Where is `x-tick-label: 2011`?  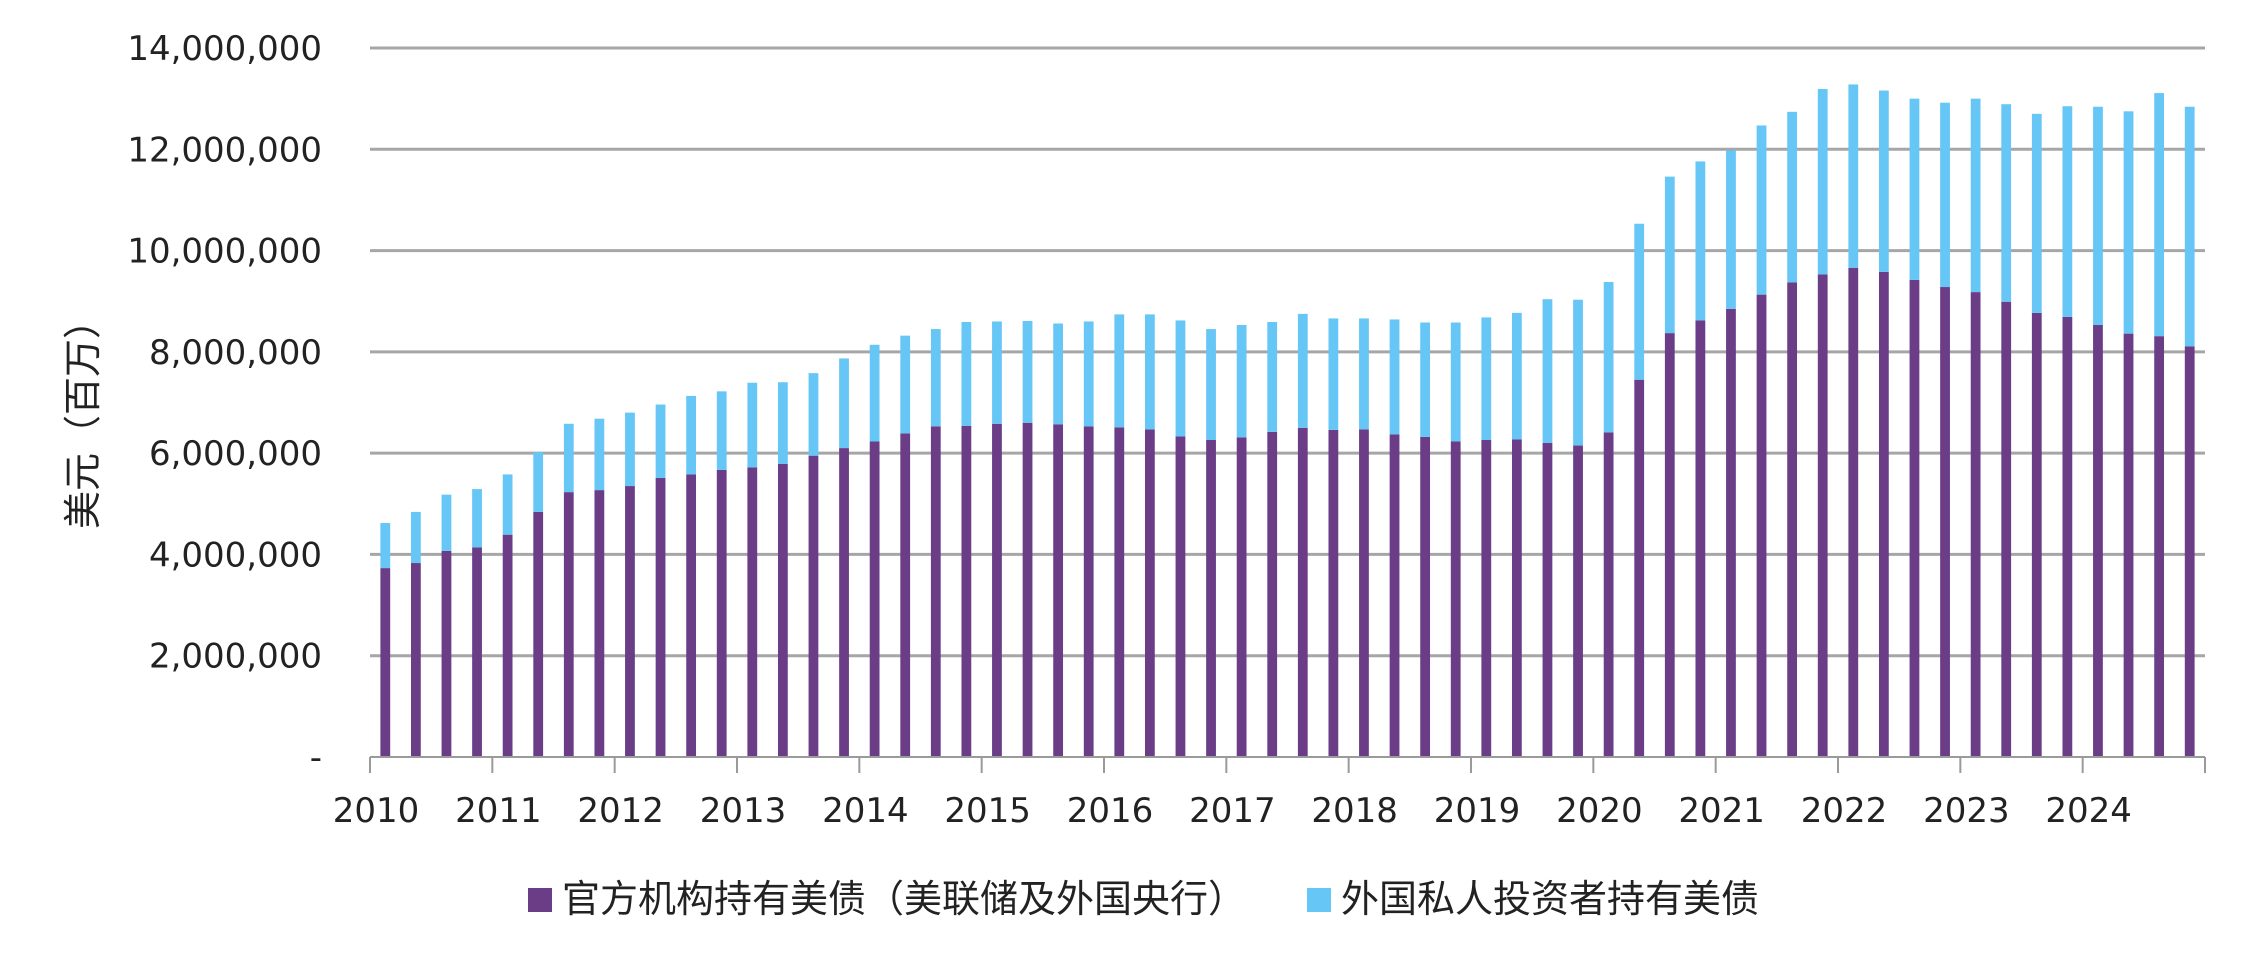
x-tick-label: 2011 is located at coordinates (498, 811).